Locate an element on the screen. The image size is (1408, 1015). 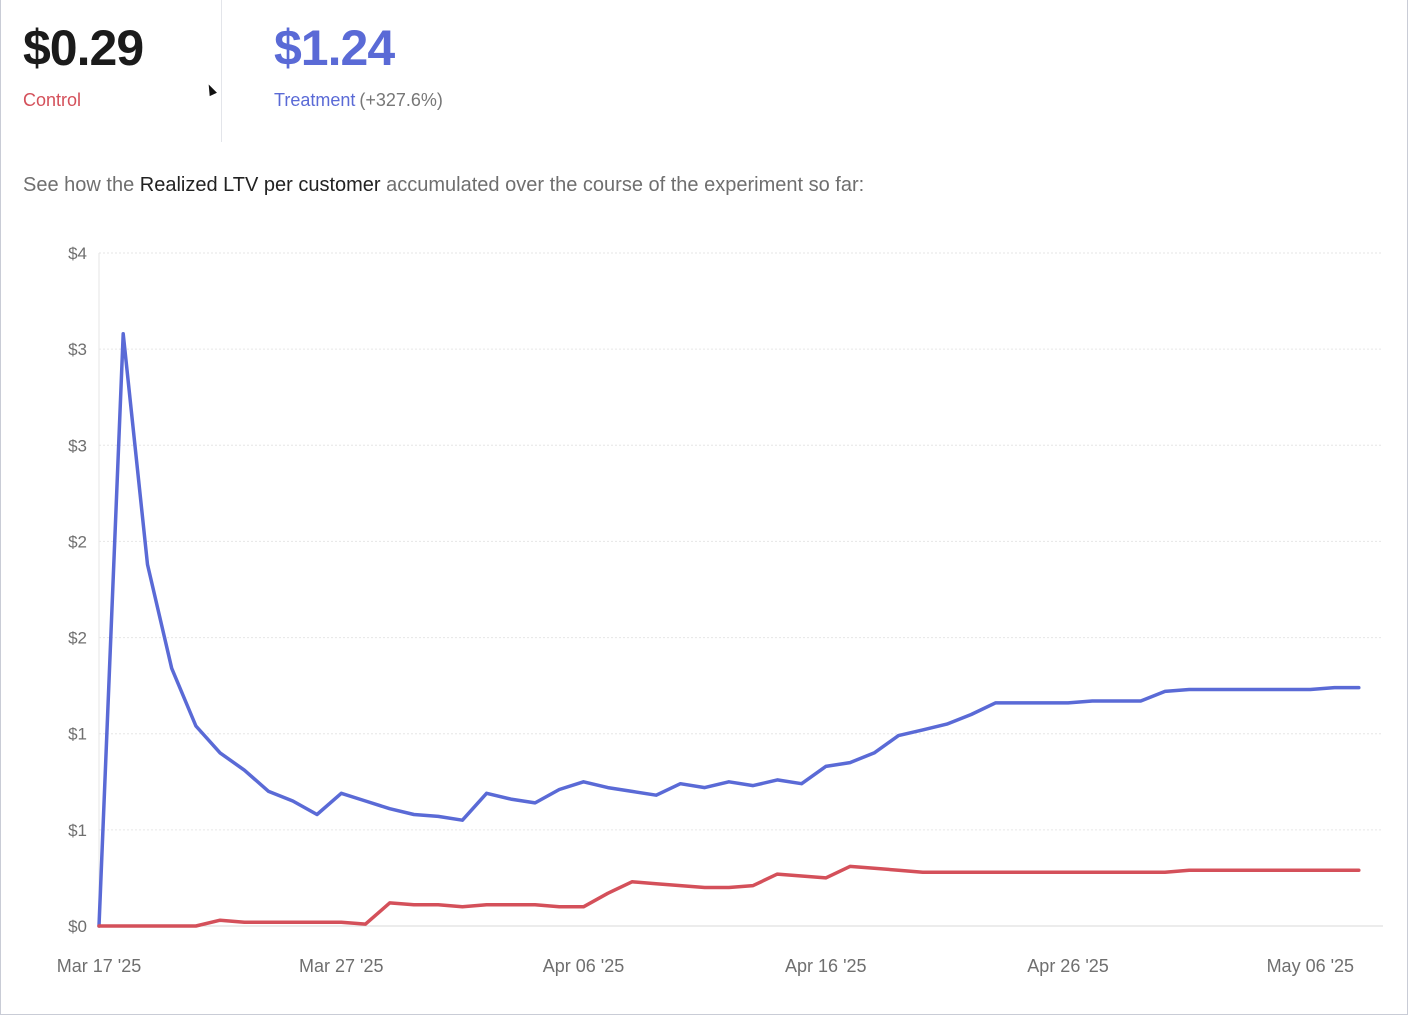
x-tick-label: Mar 17 '25 is located at coordinates (99, 966).